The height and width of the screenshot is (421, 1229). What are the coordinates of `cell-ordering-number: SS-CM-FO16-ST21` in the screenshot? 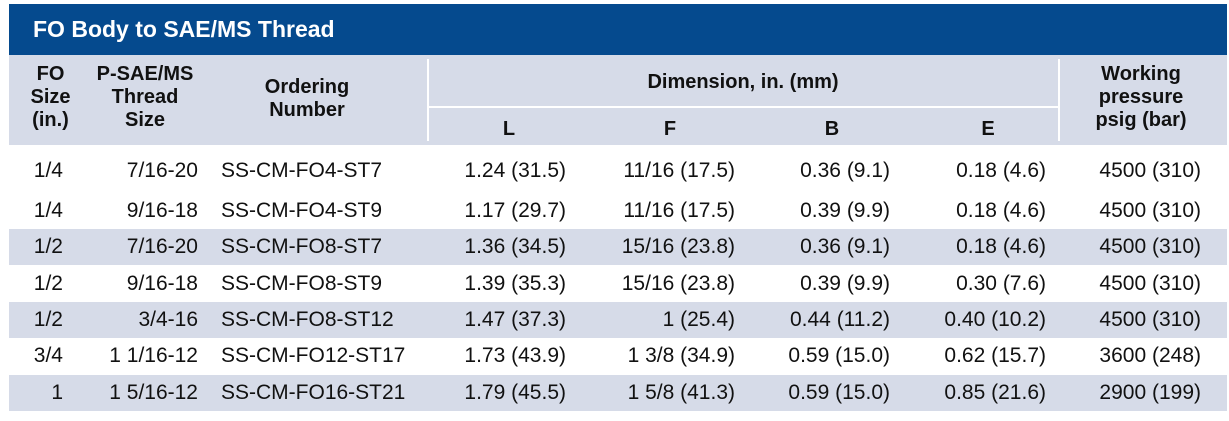 It's located at (313, 392).